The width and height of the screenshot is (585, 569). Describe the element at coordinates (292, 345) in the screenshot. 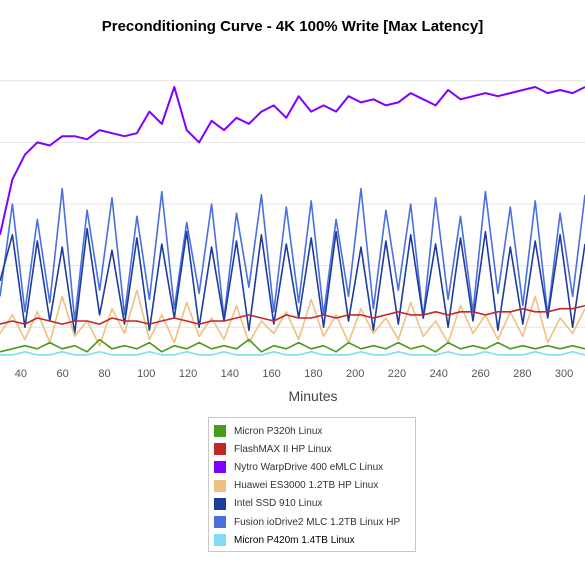

I see `series-line-micron-p320h-linux` at that location.